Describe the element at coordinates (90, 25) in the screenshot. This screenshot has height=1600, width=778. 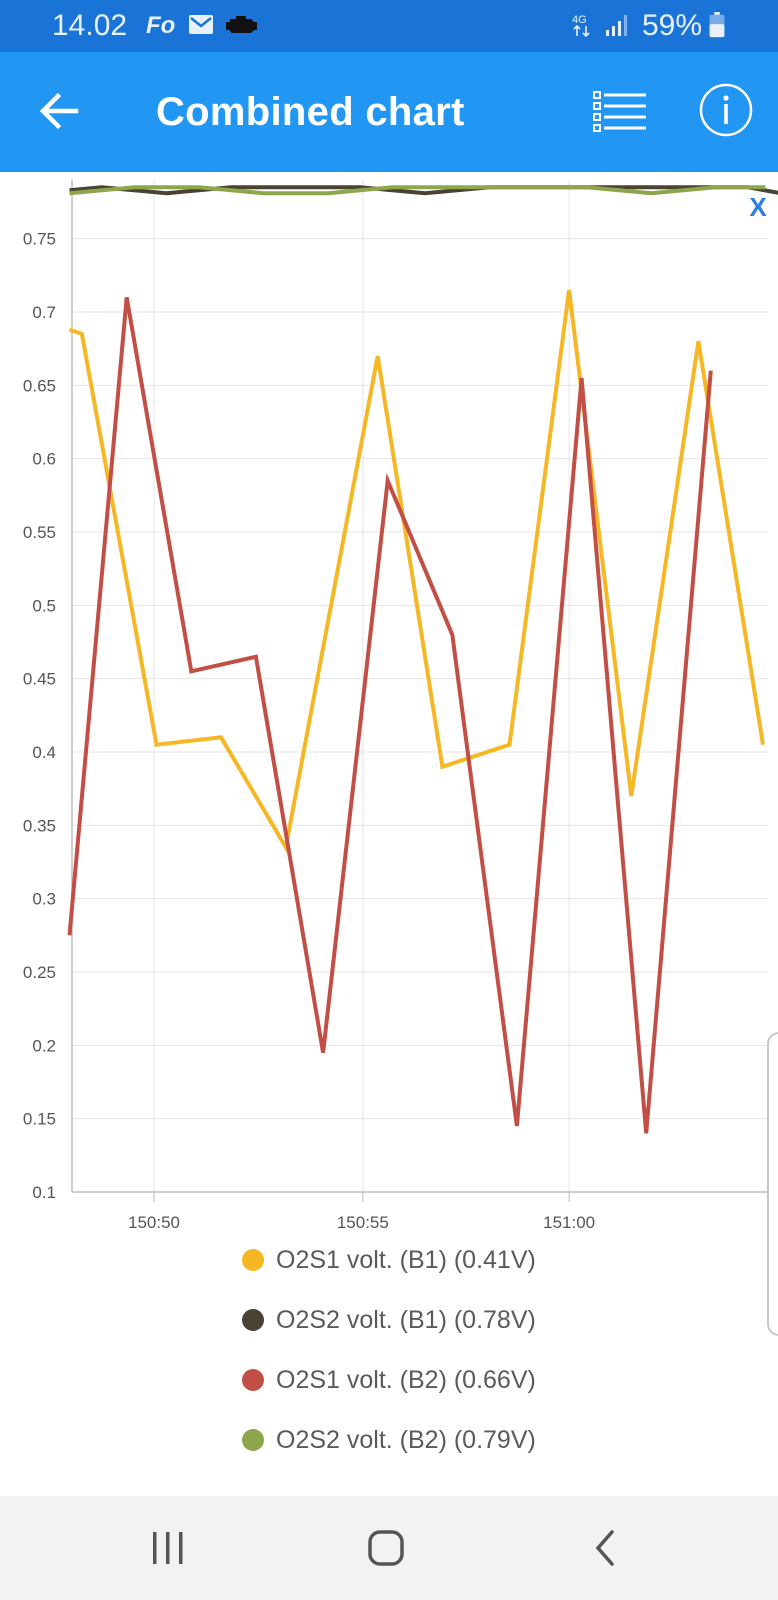
I see `status-time: 14.02` at that location.